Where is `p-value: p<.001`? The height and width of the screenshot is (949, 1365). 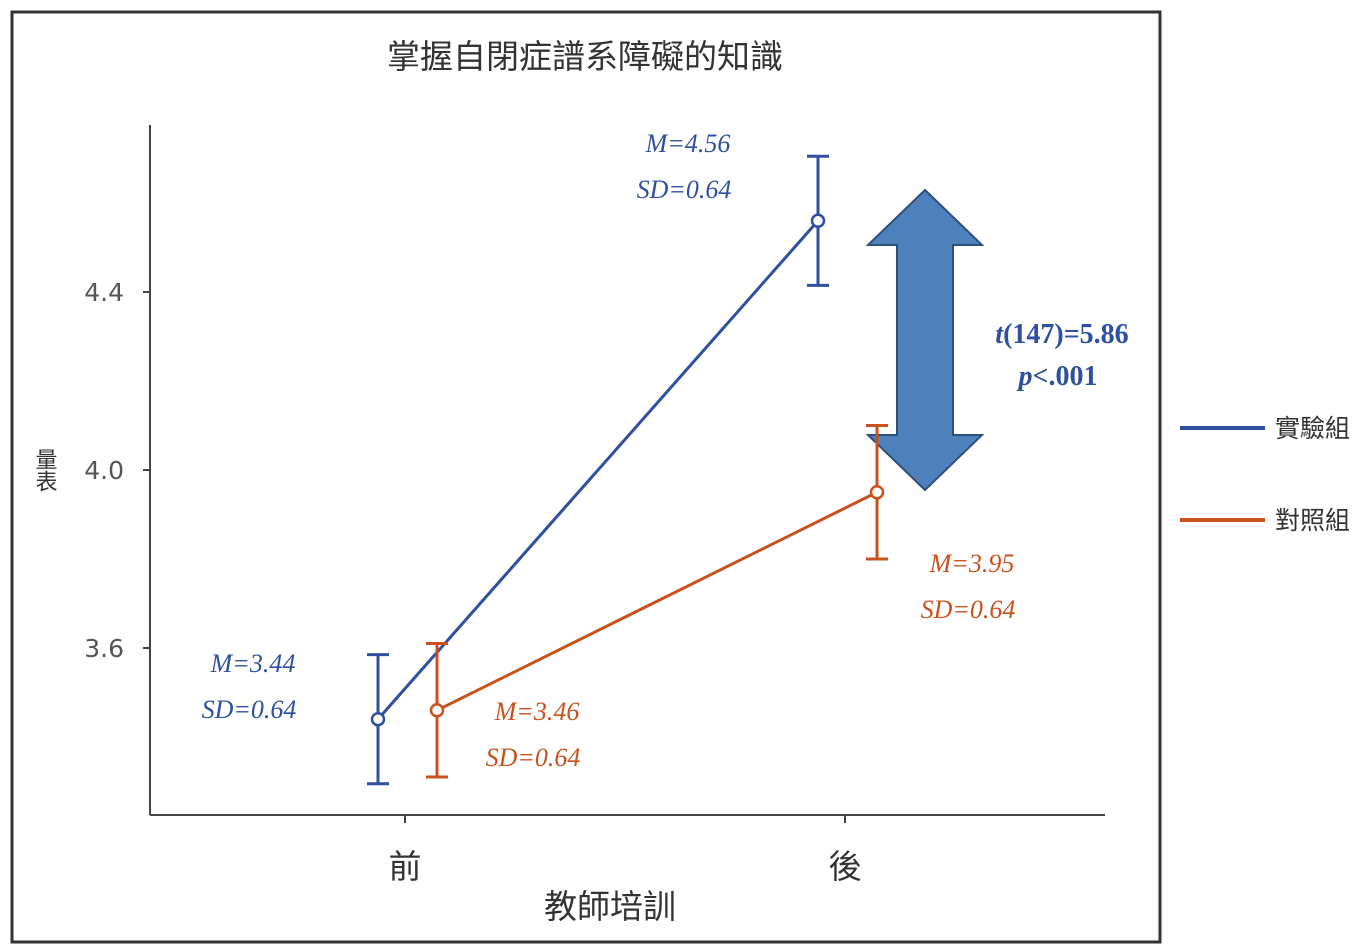 p-value: p<.001 is located at coordinates (1057, 376).